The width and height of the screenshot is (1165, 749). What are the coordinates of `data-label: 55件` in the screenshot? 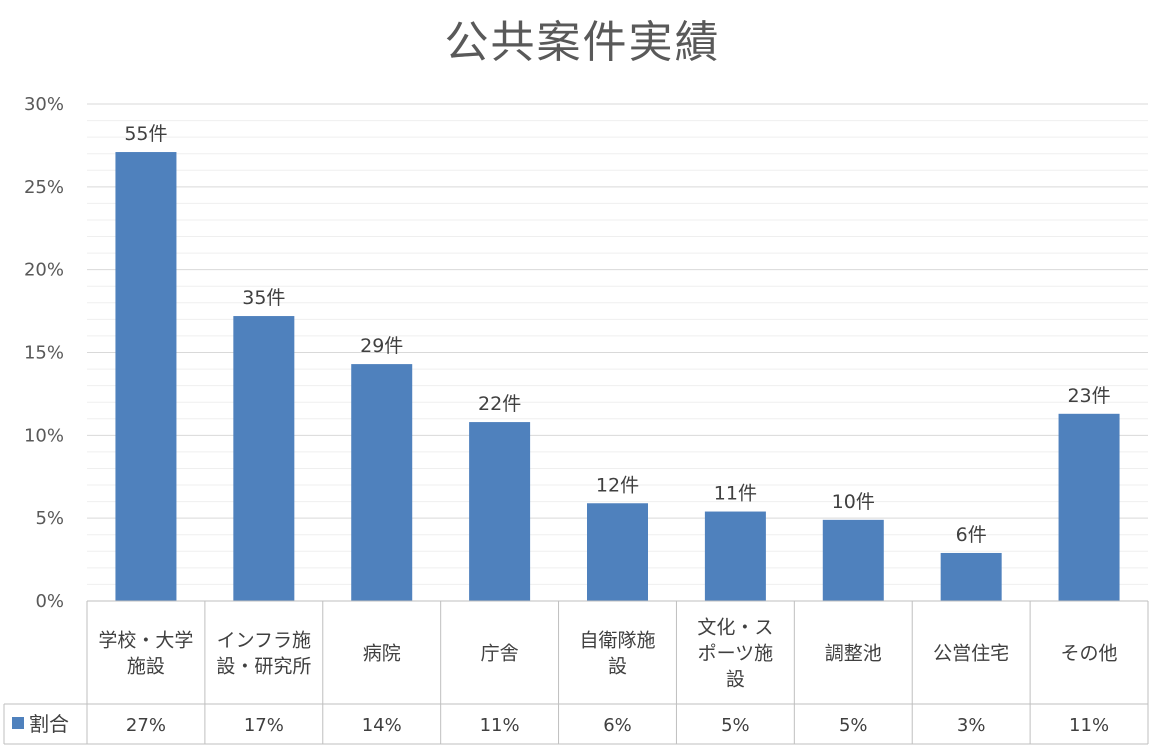 It's located at (145, 134).